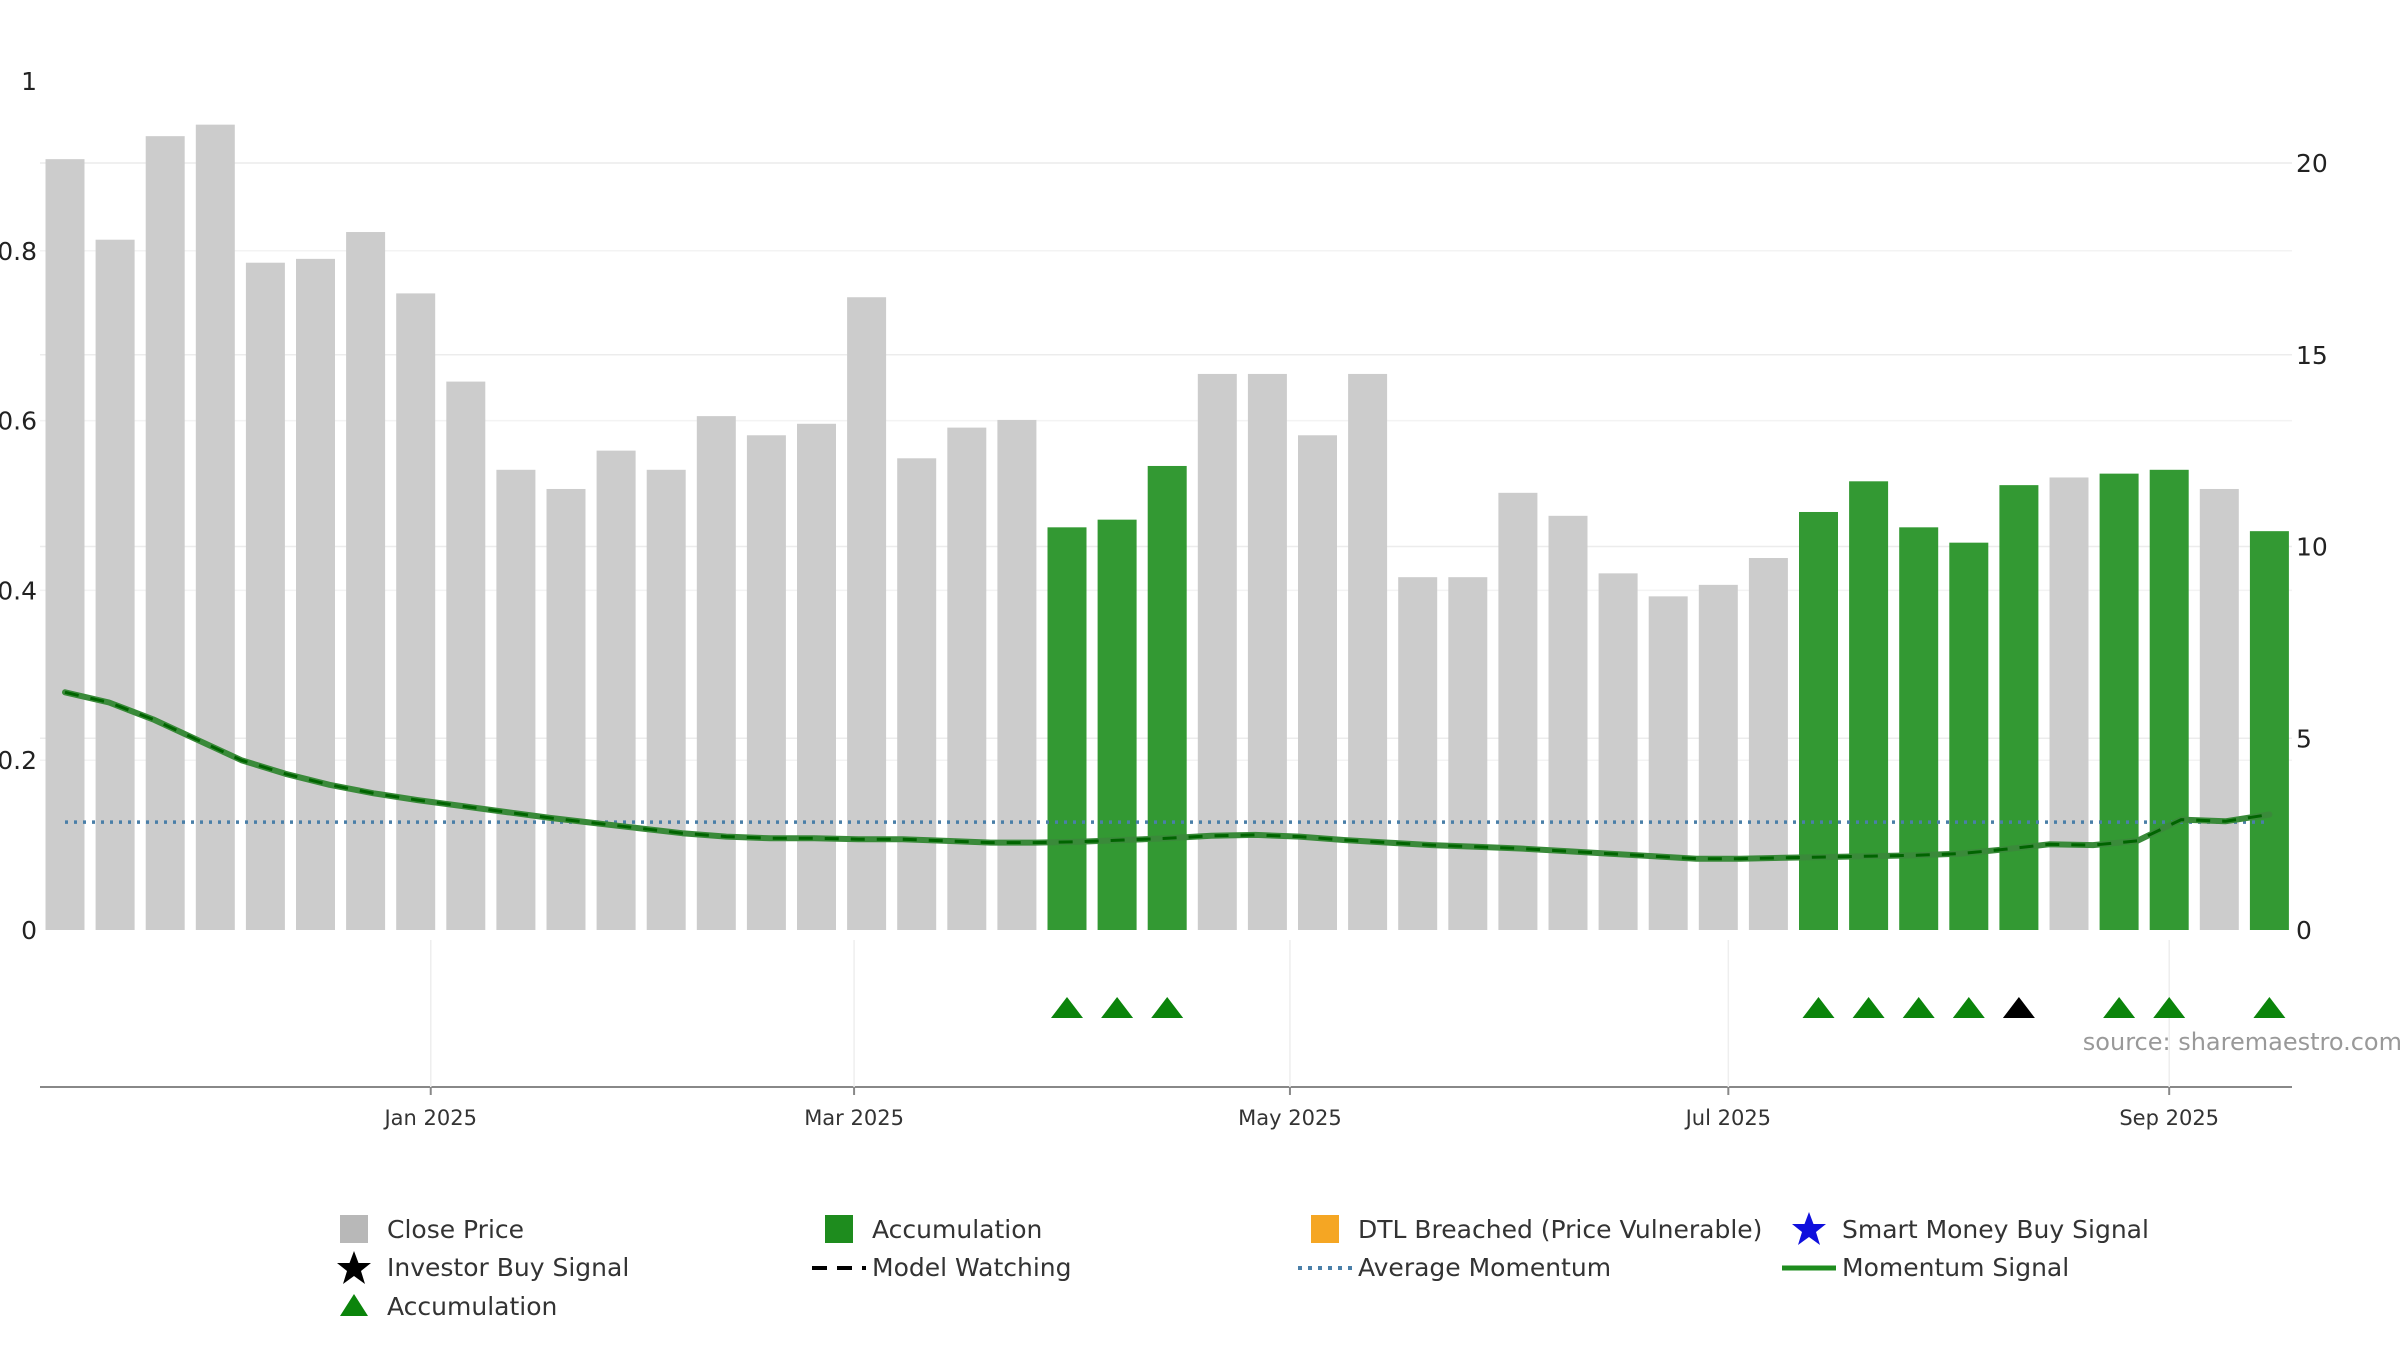 The height and width of the screenshot is (1350, 2400). What do you see at coordinates (2169, 1118) in the screenshot?
I see `x-tick-label: Sep 2025` at bounding box center [2169, 1118].